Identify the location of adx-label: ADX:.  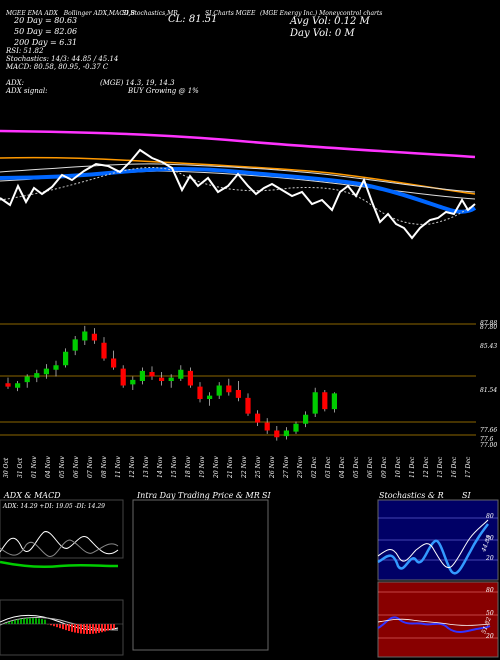
(15, 83).